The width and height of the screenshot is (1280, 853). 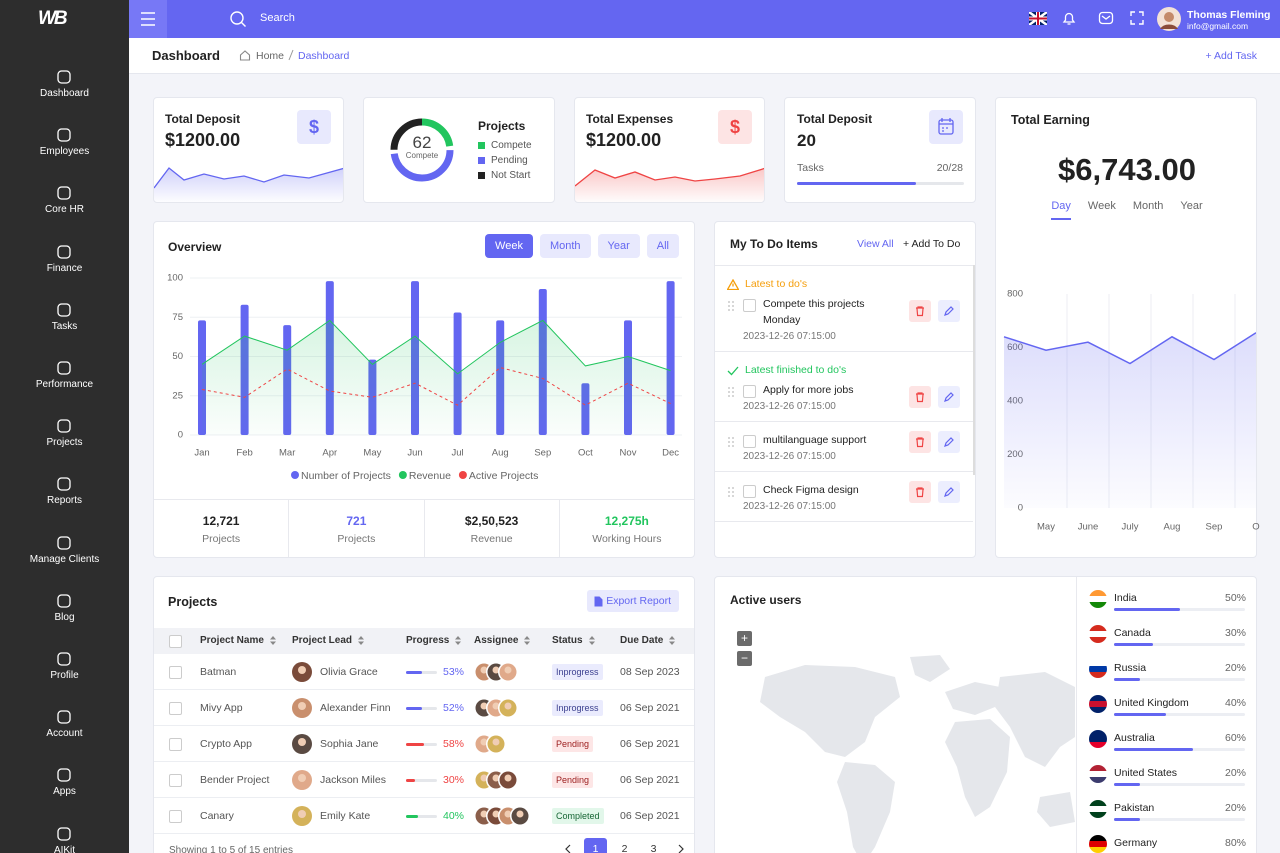 I want to click on country-name: Russia, so click(x=1130, y=668).